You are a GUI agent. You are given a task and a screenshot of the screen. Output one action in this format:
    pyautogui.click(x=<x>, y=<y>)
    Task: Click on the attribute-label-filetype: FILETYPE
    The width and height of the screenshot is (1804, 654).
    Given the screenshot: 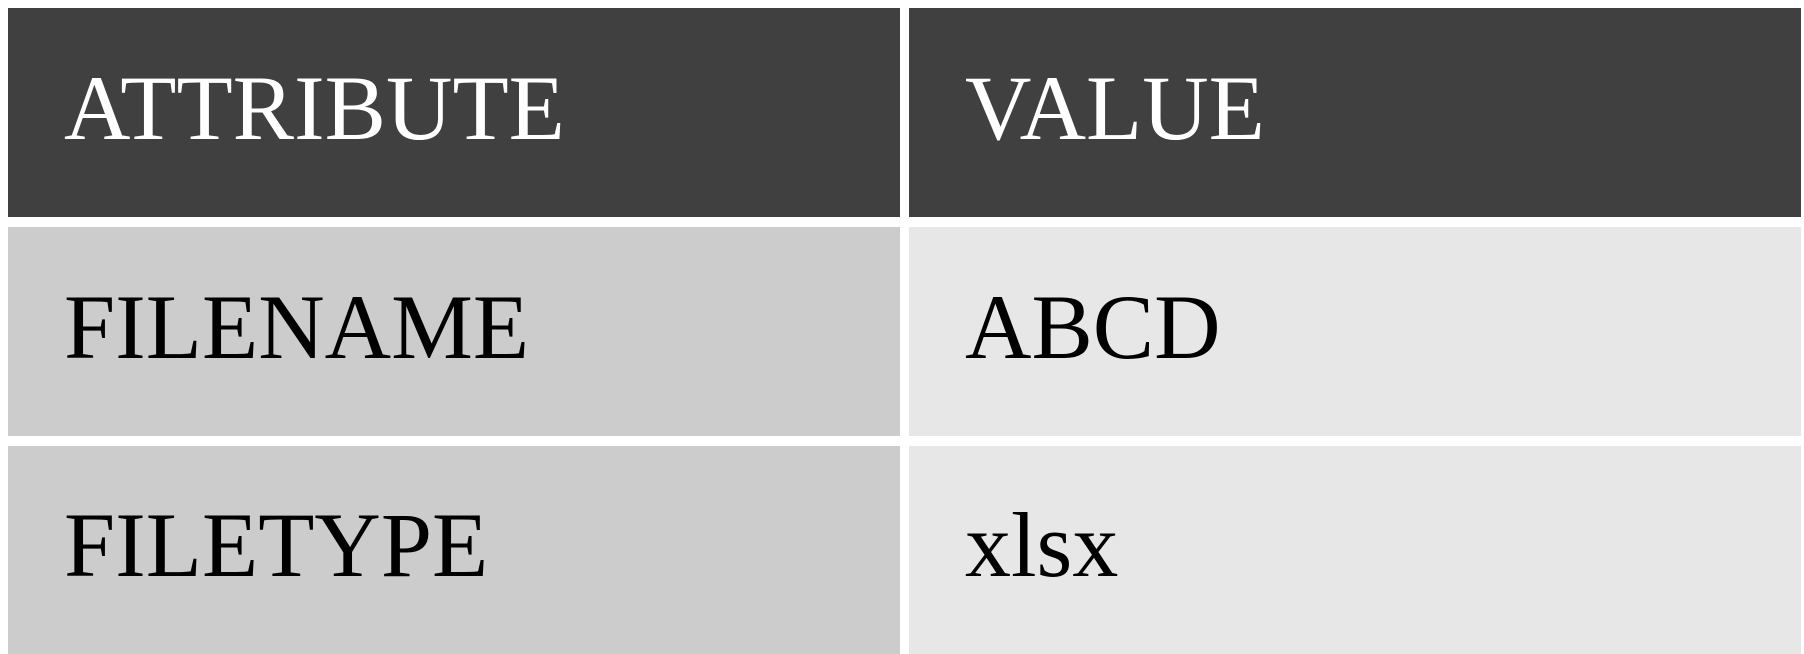 What is the action you would take?
    pyautogui.click(x=276, y=545)
    